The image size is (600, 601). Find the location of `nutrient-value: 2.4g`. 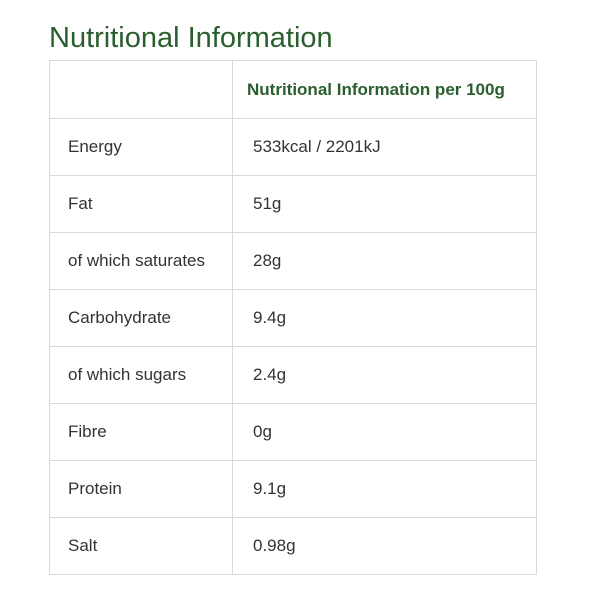

nutrient-value: 2.4g is located at coordinates (384, 375).